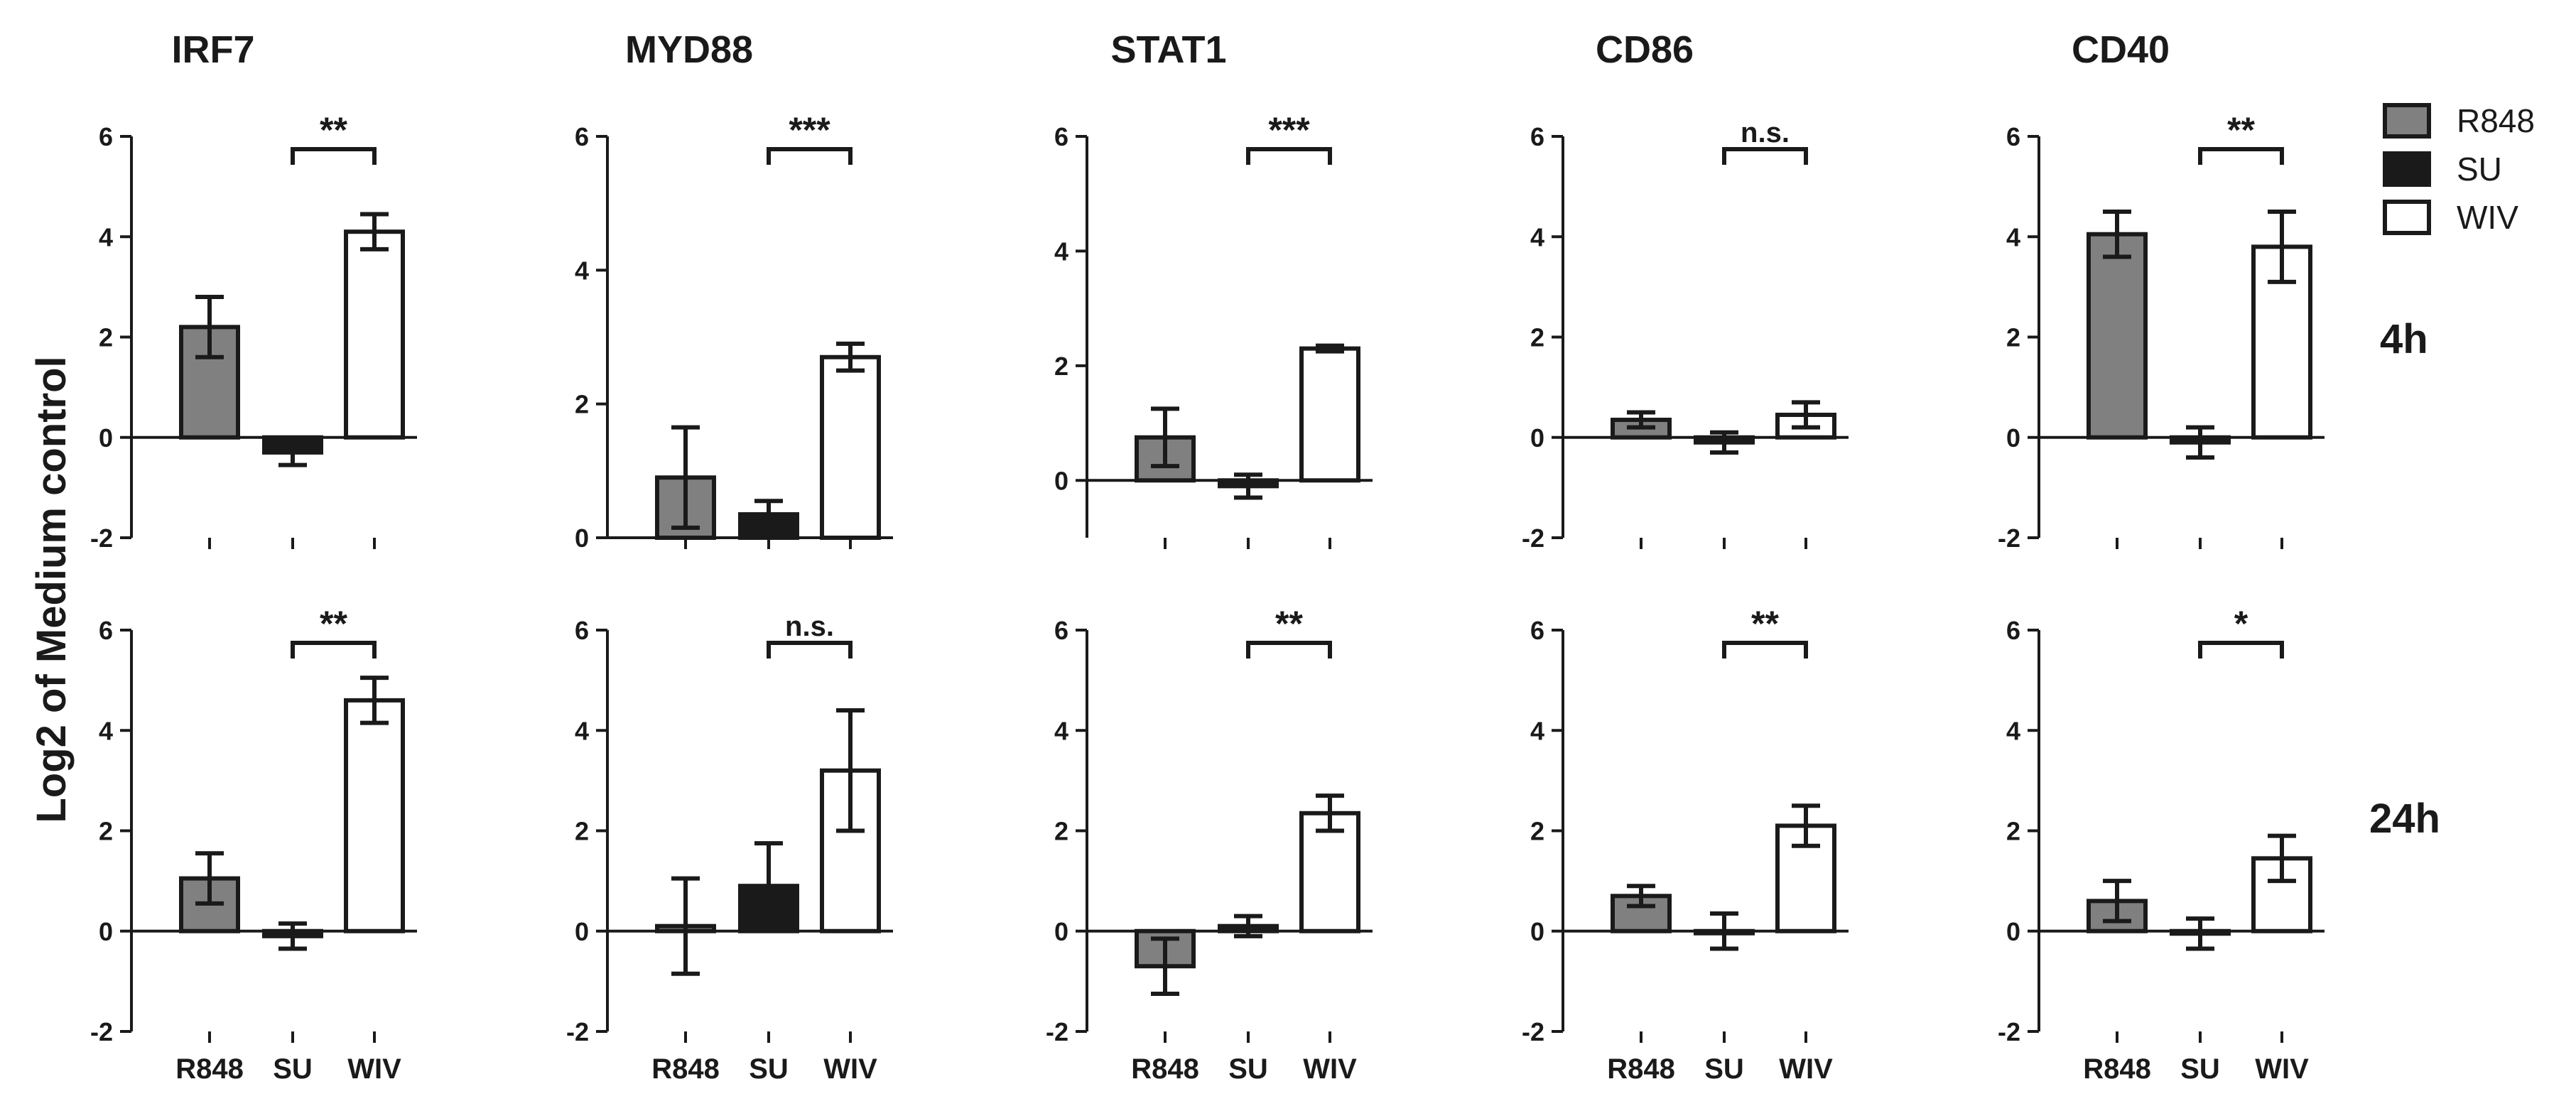  What do you see at coordinates (1289, 650) in the screenshot?
I see `significance-bracket-stat1-24h` at bounding box center [1289, 650].